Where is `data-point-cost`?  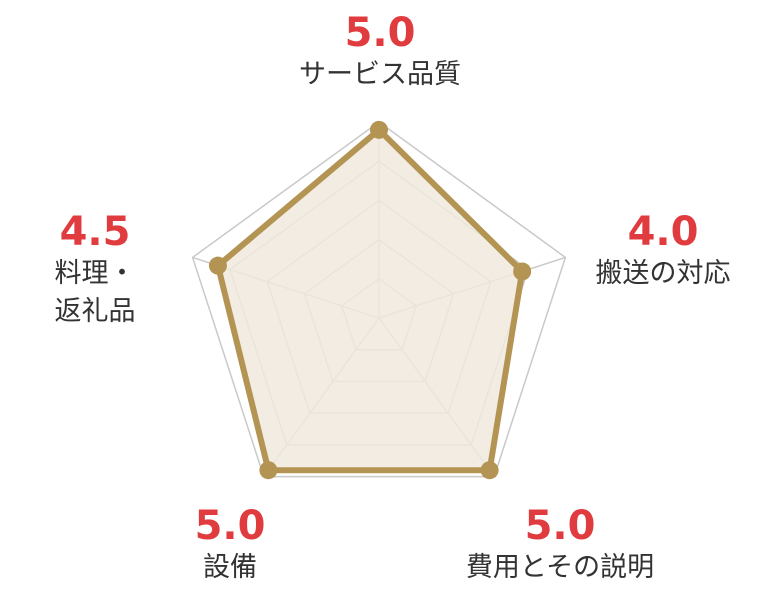 data-point-cost is located at coordinates (489, 470).